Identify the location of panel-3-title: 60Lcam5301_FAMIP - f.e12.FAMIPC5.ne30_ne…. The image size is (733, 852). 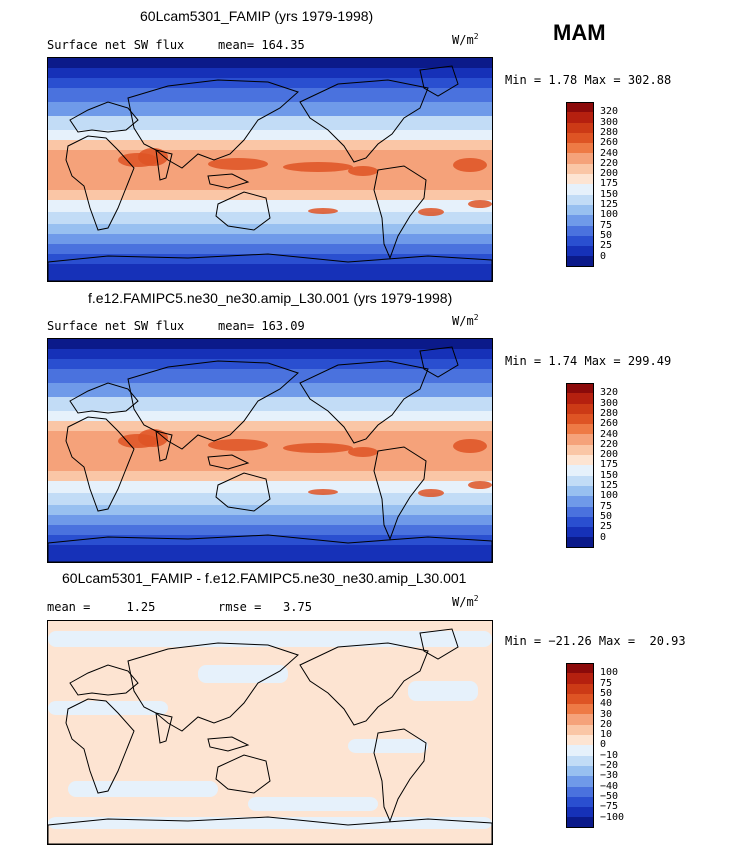
(264, 578).